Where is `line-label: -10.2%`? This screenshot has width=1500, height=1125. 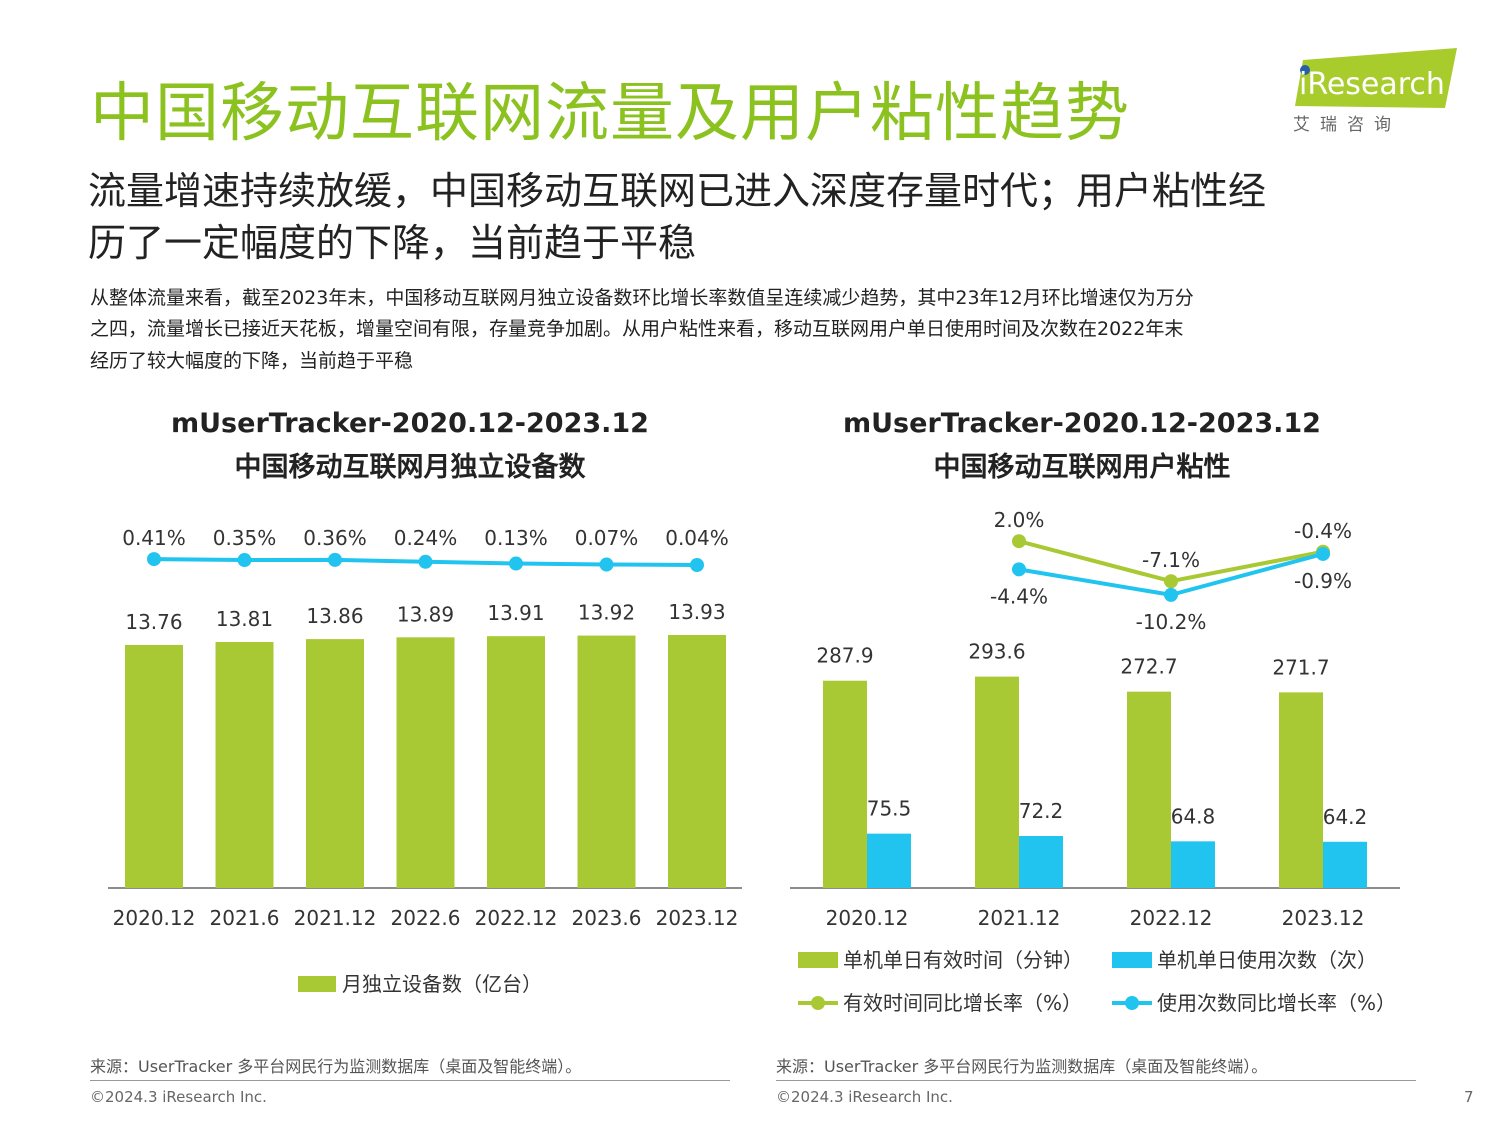
line-label: -10.2% is located at coordinates (1171, 622).